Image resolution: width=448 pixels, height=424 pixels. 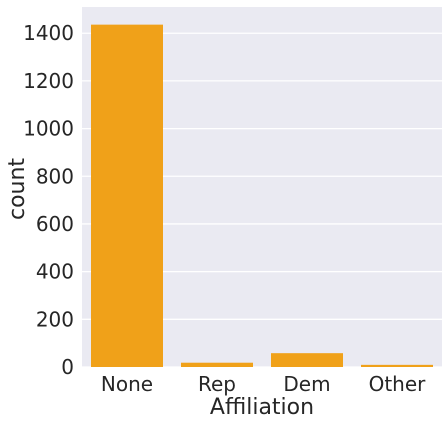 What do you see at coordinates (398, 384) in the screenshot?
I see `x-tick-label-other: Other` at bounding box center [398, 384].